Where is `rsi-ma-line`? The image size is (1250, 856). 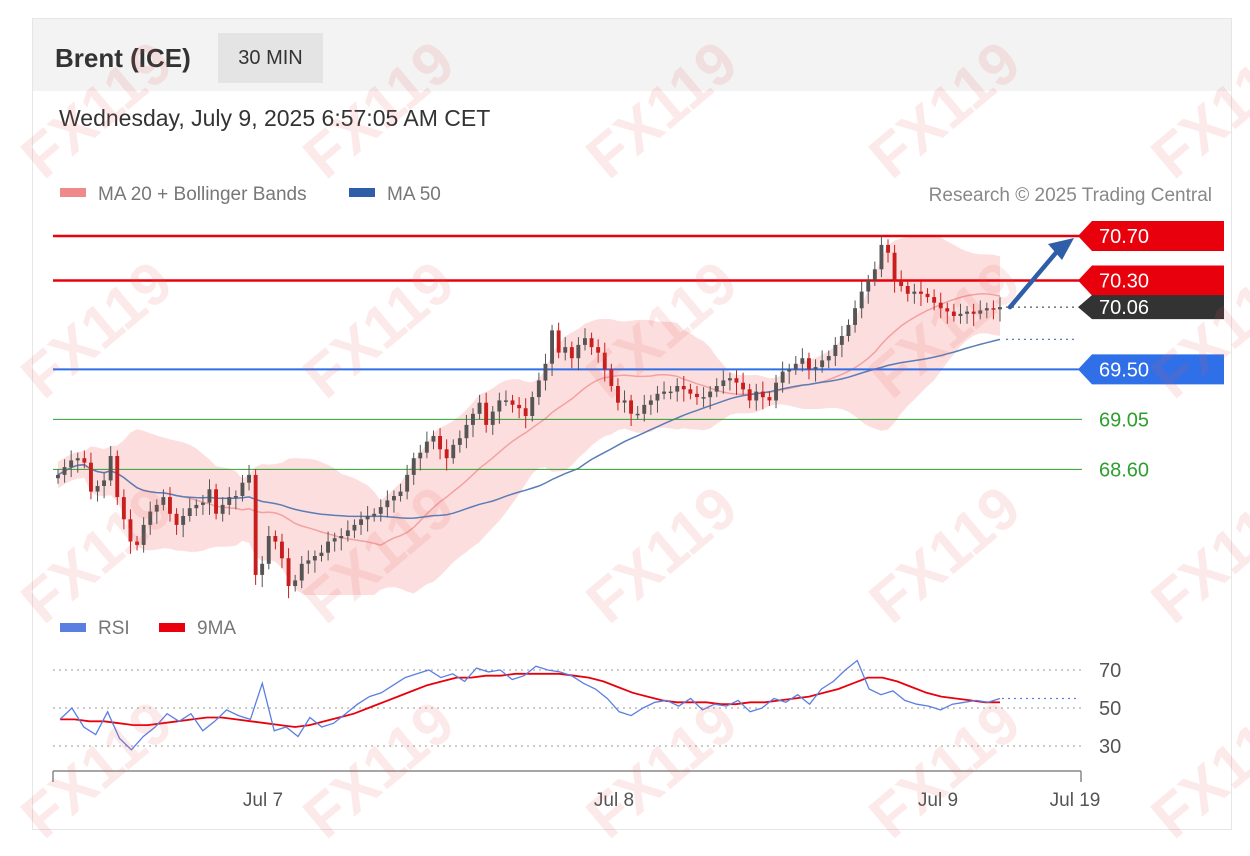 rsi-ma-line is located at coordinates (530, 700).